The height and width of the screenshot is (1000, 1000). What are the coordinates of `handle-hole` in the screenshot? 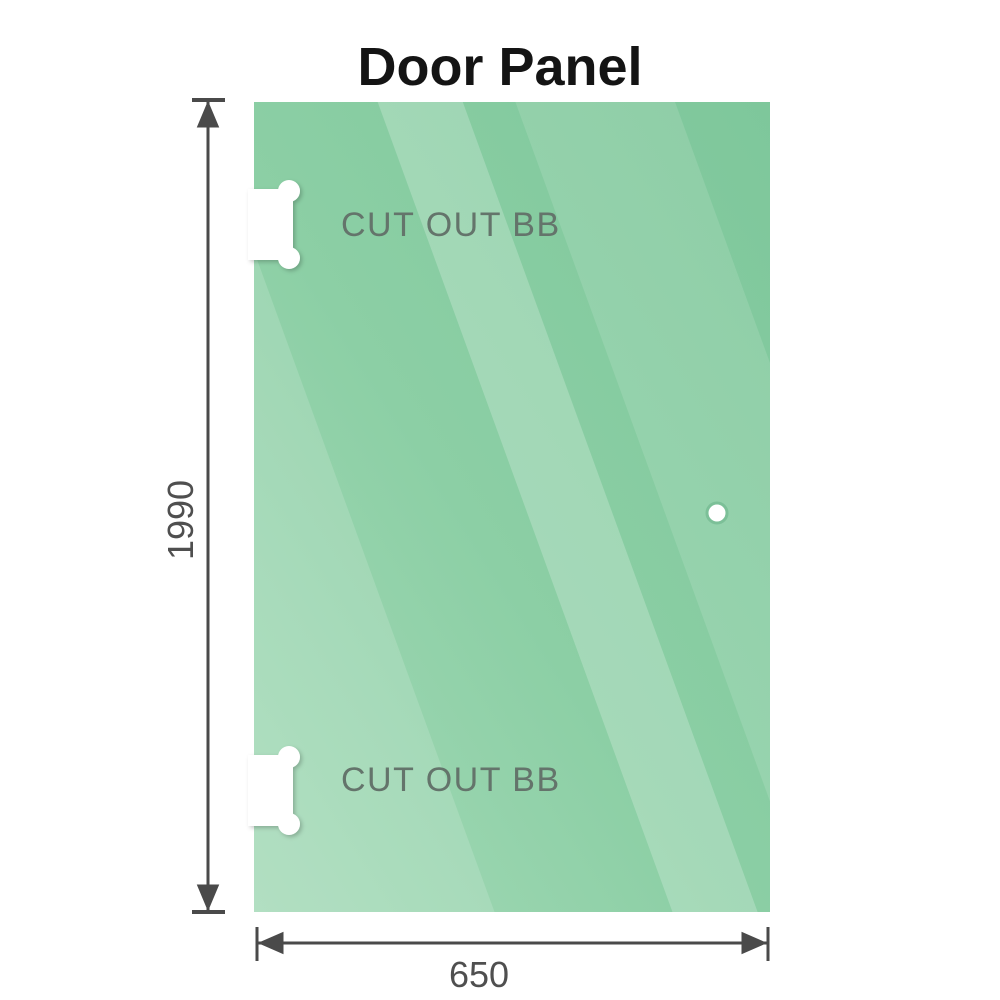 It's located at (717, 513).